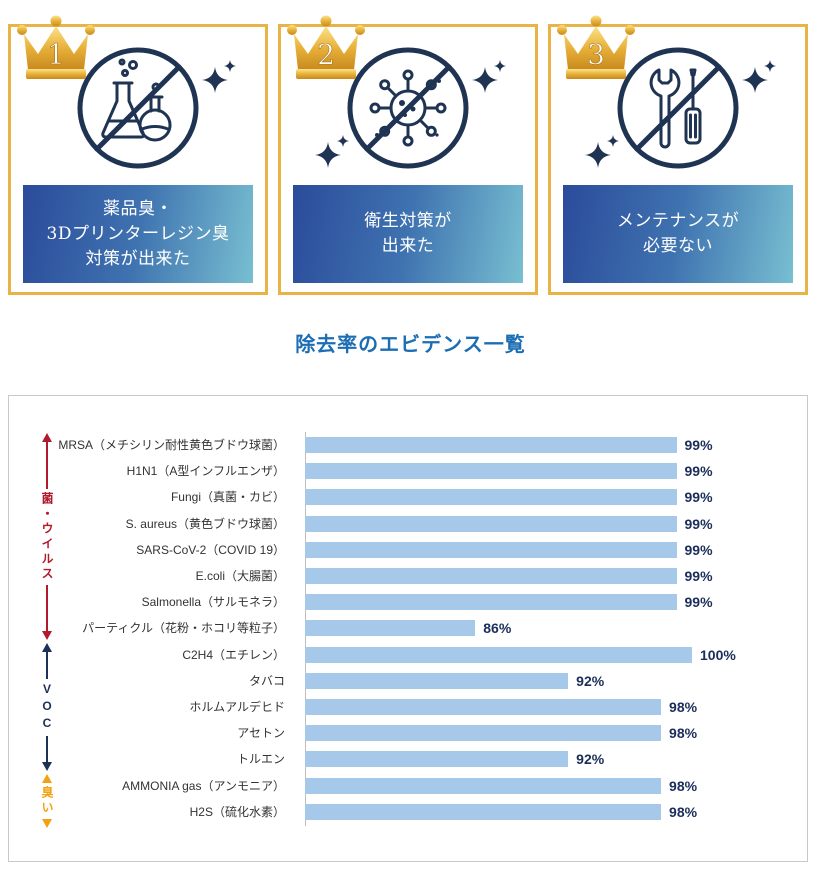 The image size is (821, 874). What do you see at coordinates (183, 628) in the screenshot?
I see `category-label: パーティクル（花粉・ホコリ等粒子）` at bounding box center [183, 628].